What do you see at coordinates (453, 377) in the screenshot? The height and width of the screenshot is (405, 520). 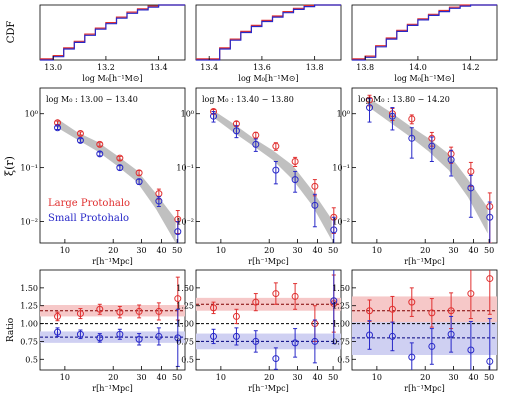 I see `ratio-xtick-label: 30` at bounding box center [453, 377].